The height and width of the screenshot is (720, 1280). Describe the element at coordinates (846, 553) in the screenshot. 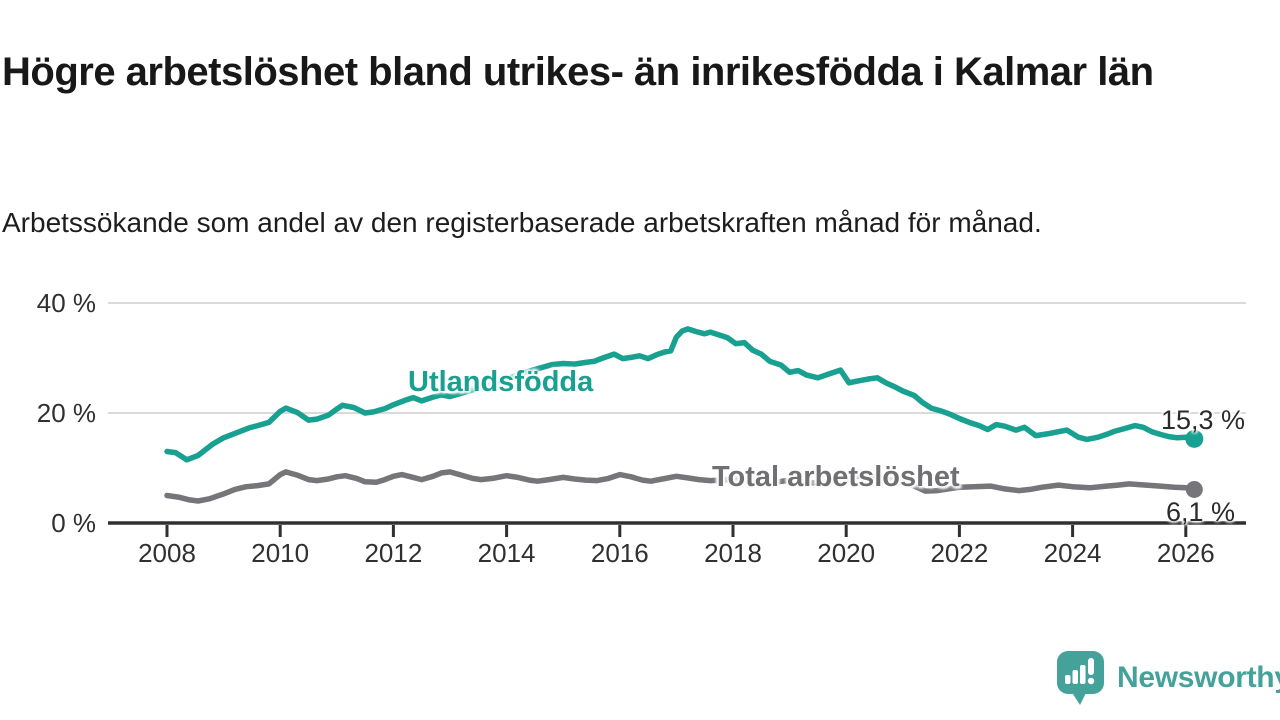

I see `x-axis-tick-label-2020: 2020` at that location.